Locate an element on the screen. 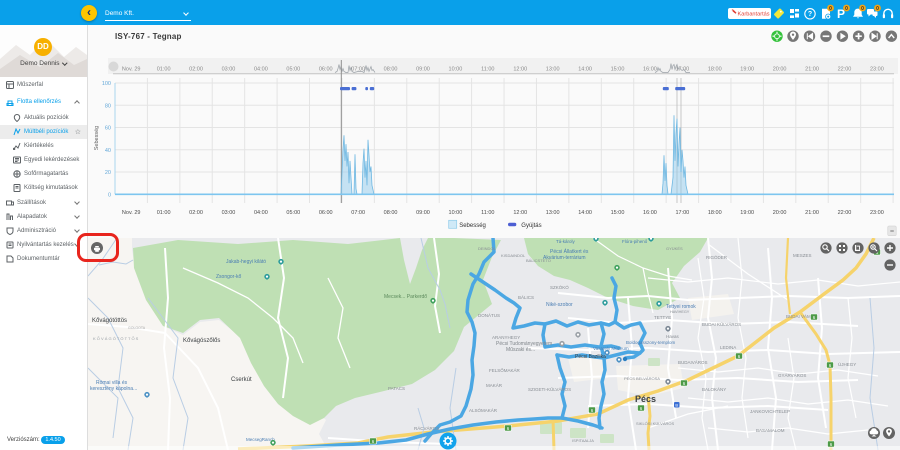 The image size is (900, 450). svg-text: K Ő V Á G Ó T Ö T T Ő S is located at coordinates (116, 338).